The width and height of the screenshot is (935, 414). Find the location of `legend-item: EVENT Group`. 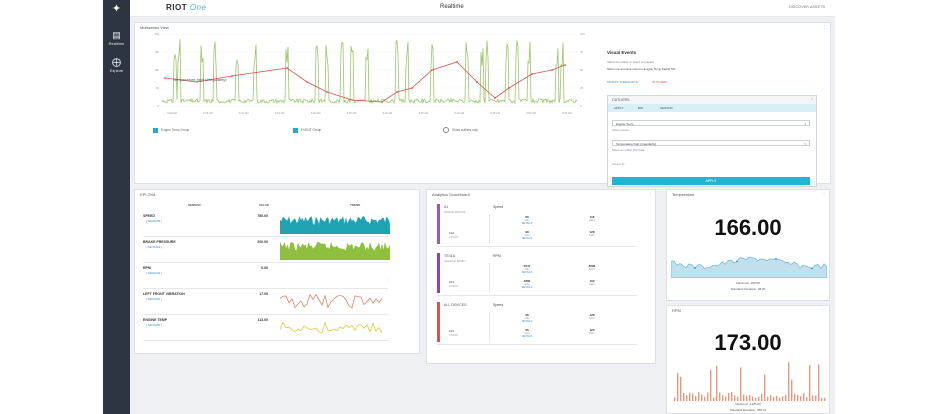

legend-item: EVENT Group is located at coordinates (307, 130).